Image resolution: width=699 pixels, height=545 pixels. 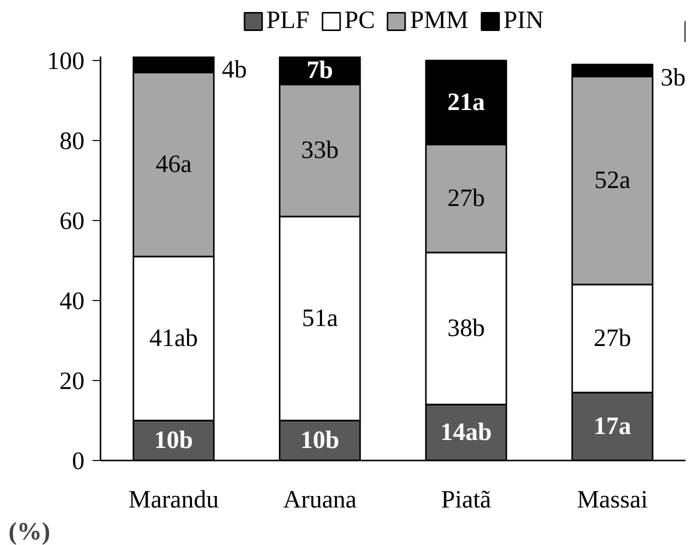 What do you see at coordinates (320, 500) in the screenshot?
I see `x-tick-label: Aruana` at bounding box center [320, 500].